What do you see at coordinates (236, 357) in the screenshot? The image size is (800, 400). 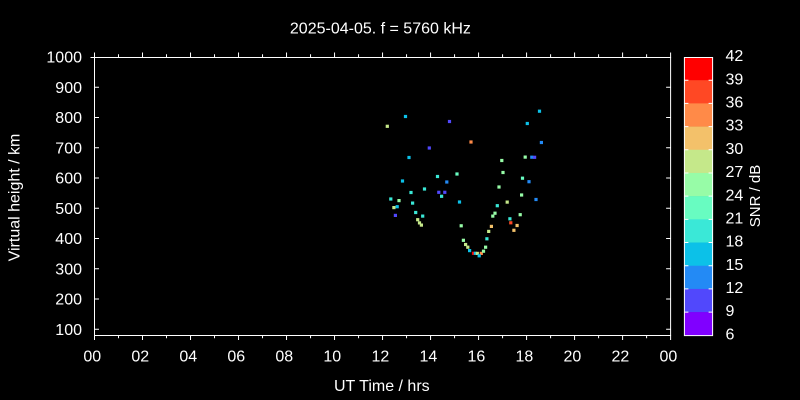 I see `svg-text: 06` at bounding box center [236, 357].